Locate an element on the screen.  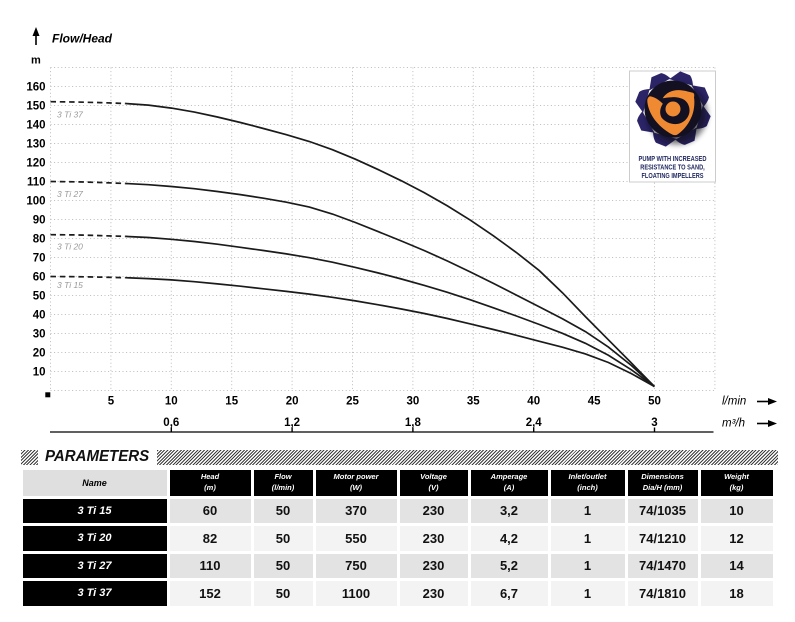
svg-text: 25 is located at coordinates (352, 402).